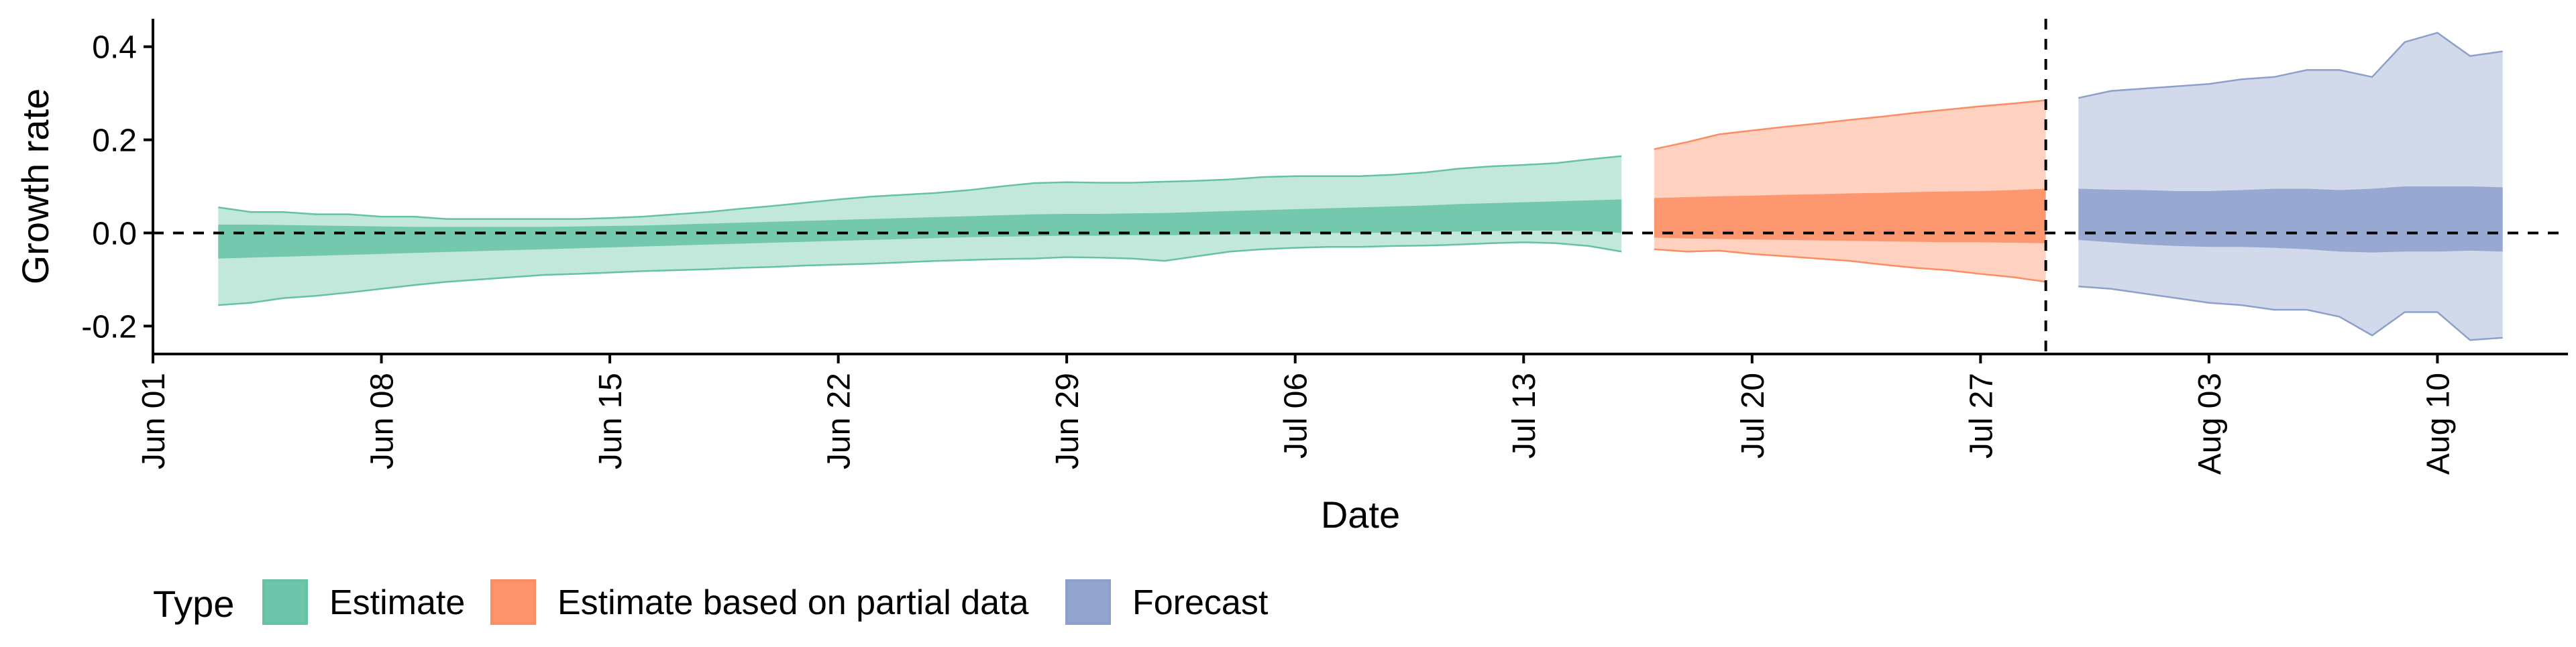 The height and width of the screenshot is (647, 2576). What do you see at coordinates (1067, 421) in the screenshot?
I see `x-tick-label: Jun 29` at bounding box center [1067, 421].